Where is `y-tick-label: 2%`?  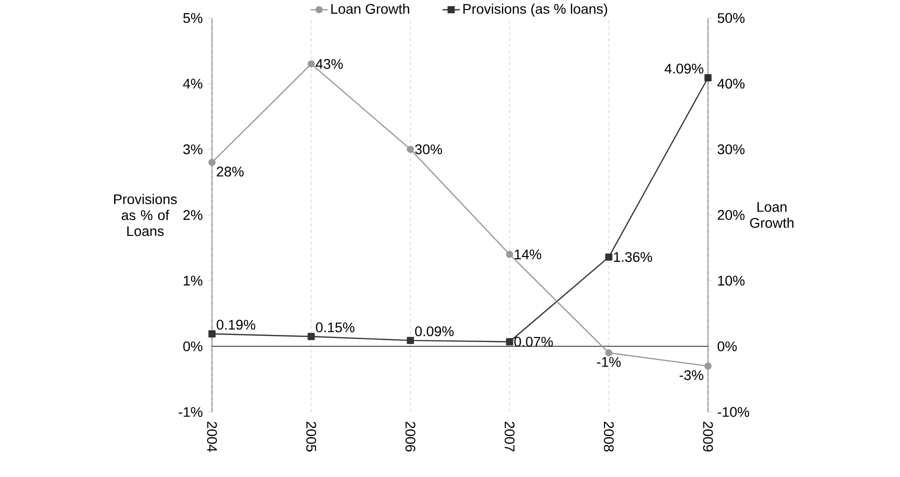
y-tick-label: 2% is located at coordinates (192, 215).